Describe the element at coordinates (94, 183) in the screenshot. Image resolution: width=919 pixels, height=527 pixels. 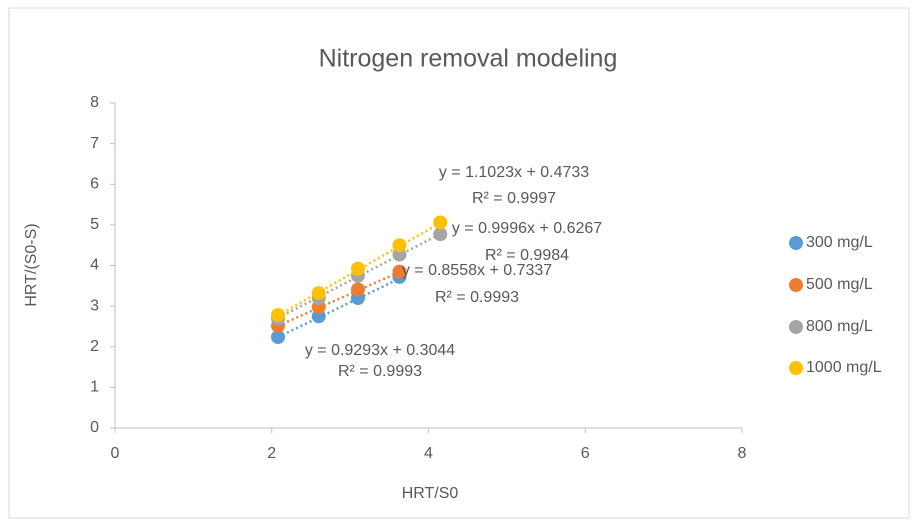
I see `y-tick-label: 6` at that location.